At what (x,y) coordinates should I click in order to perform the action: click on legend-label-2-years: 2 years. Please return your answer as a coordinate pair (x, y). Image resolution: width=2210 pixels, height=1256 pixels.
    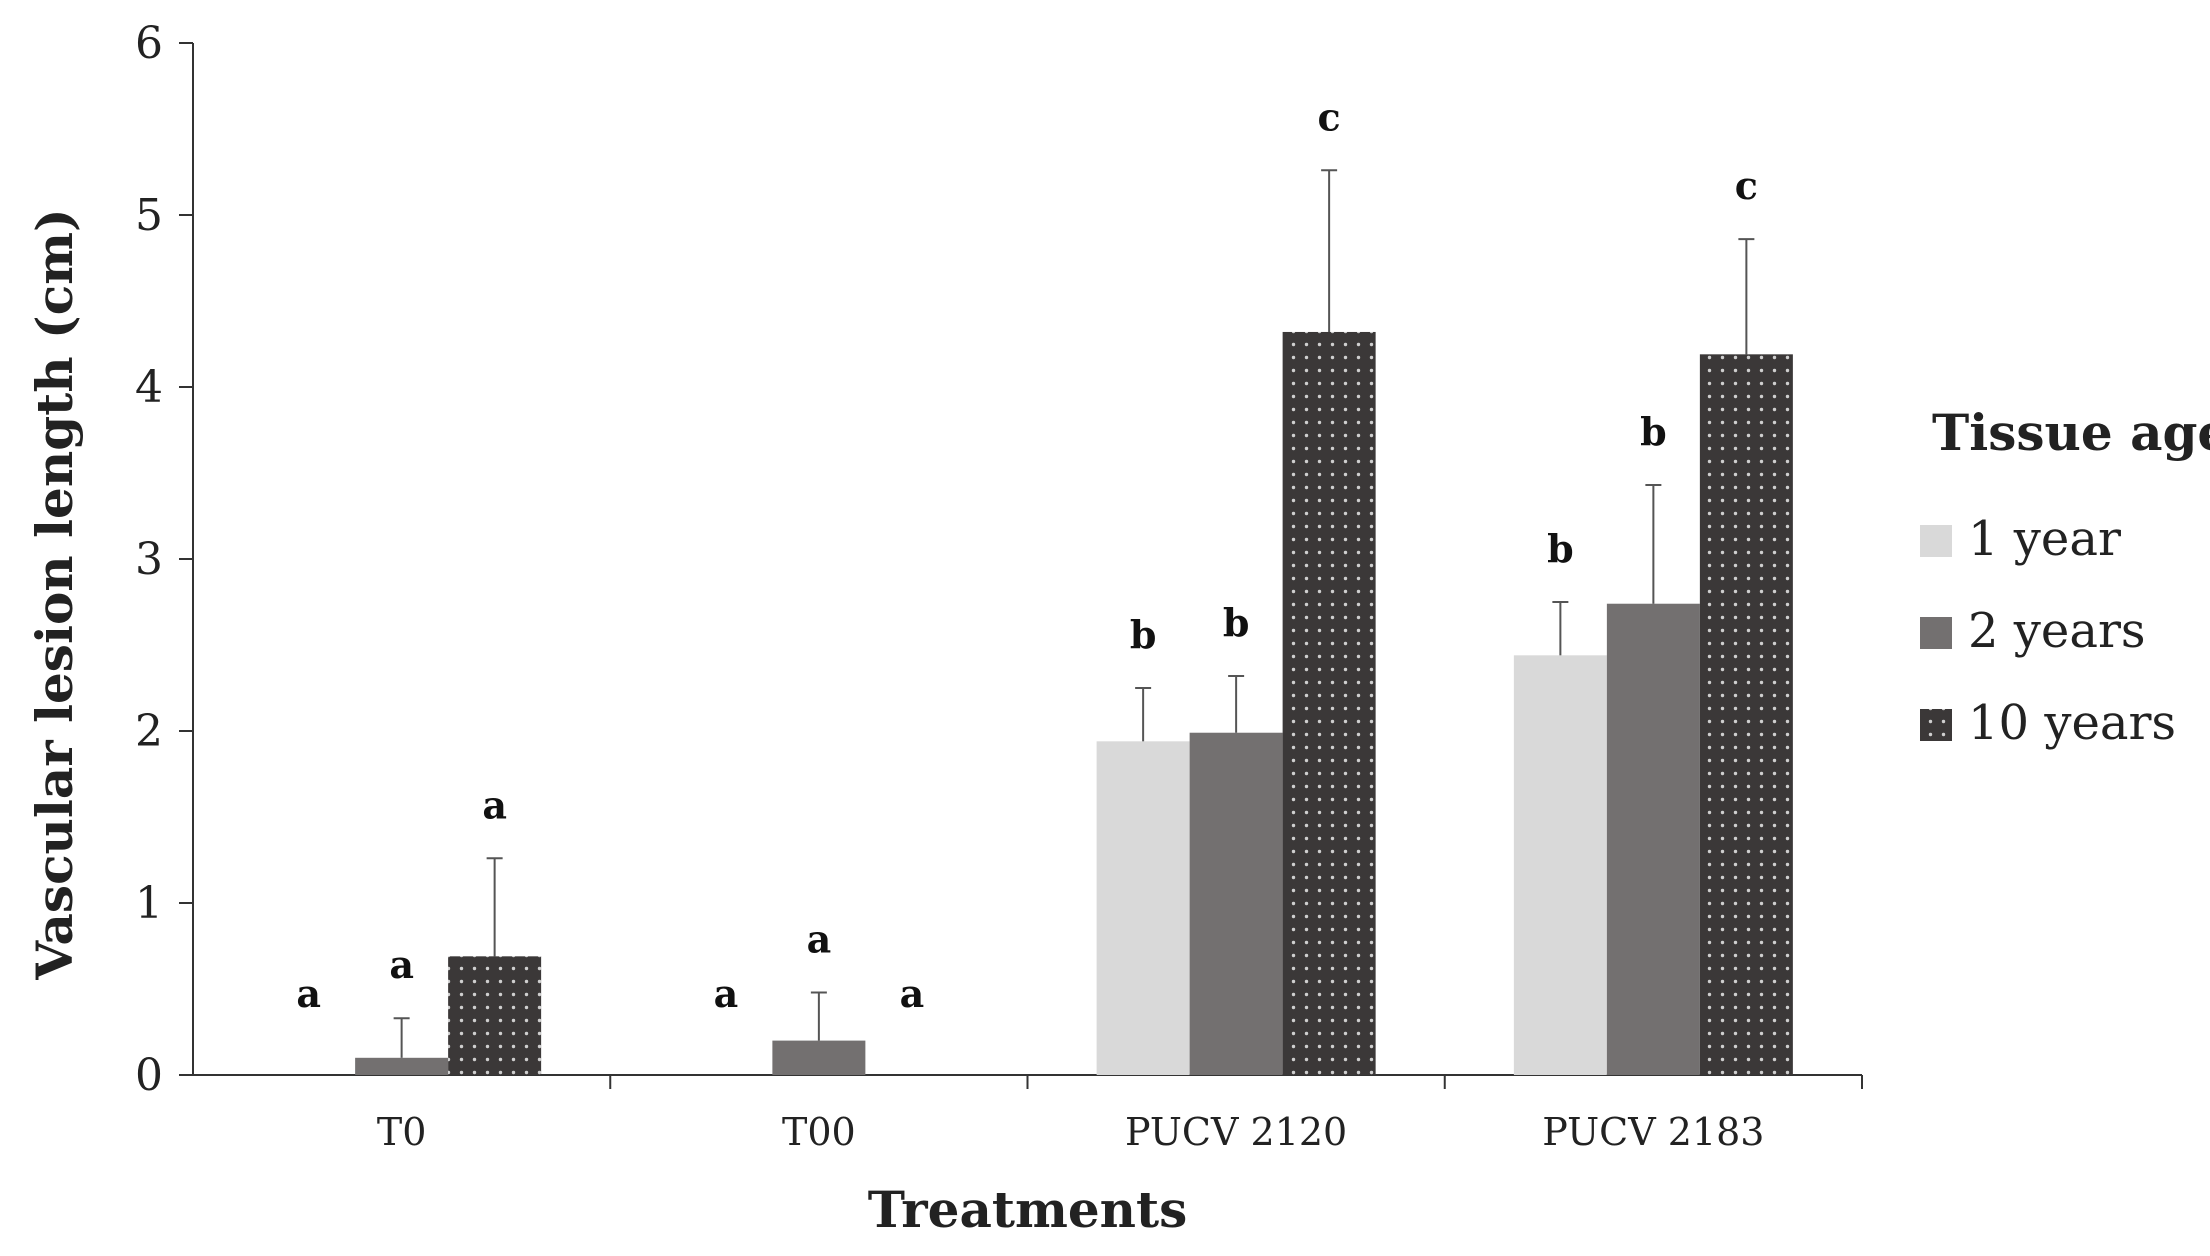
    Looking at the image, I should click on (2057, 631).